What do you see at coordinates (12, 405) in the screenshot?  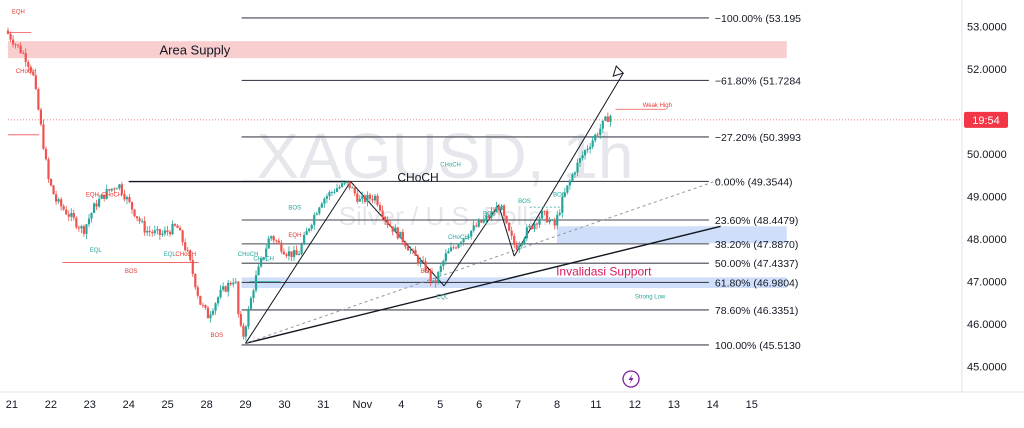 I see `x-tick-label: 21` at bounding box center [12, 405].